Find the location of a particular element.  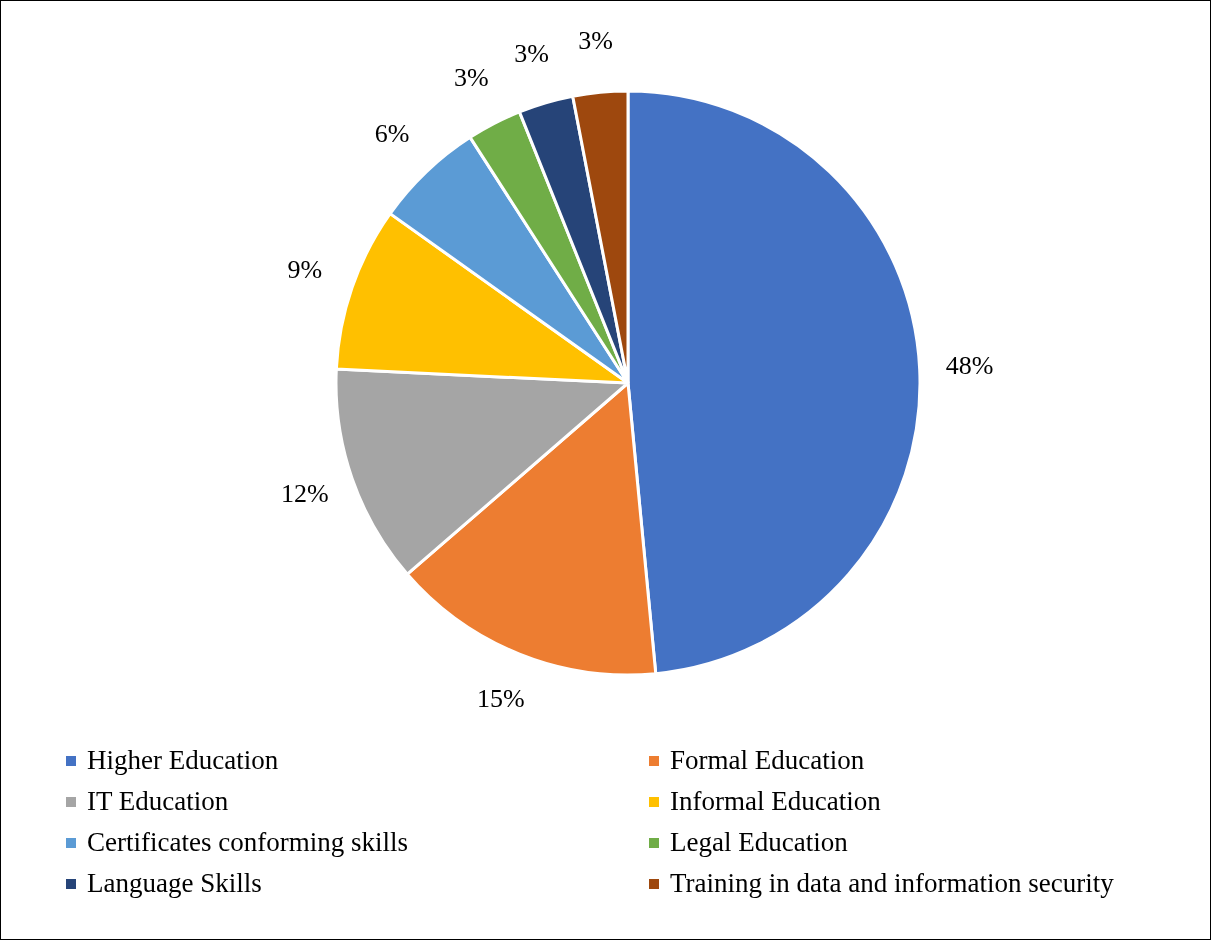

data-label: 15% is located at coordinates (501, 699).